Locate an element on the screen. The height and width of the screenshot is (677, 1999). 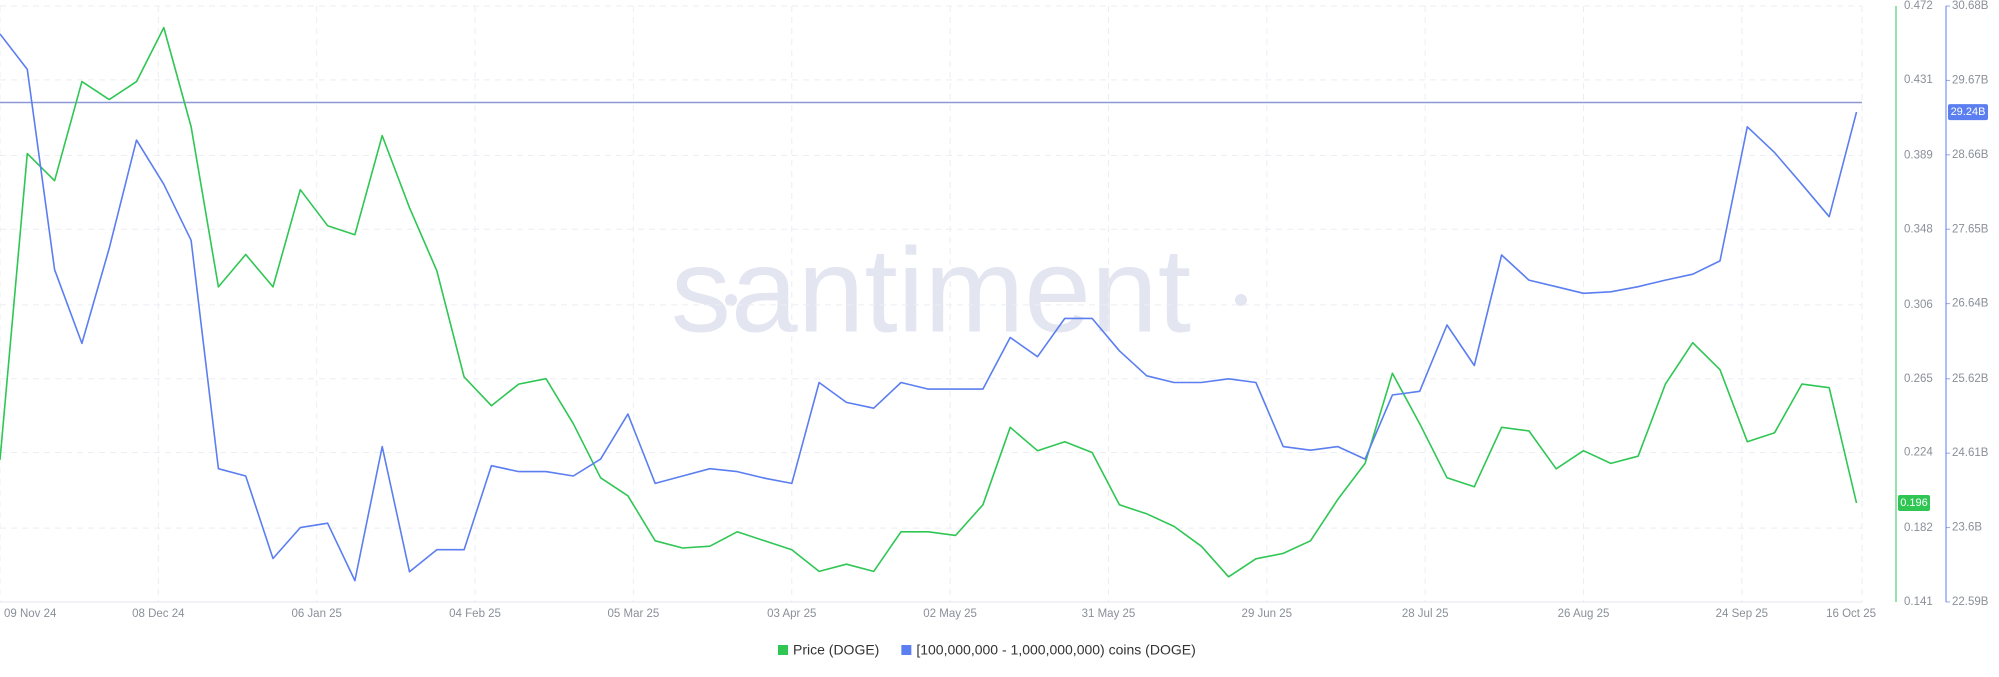
x-tick-label: 31 May 25 is located at coordinates (1109, 614).